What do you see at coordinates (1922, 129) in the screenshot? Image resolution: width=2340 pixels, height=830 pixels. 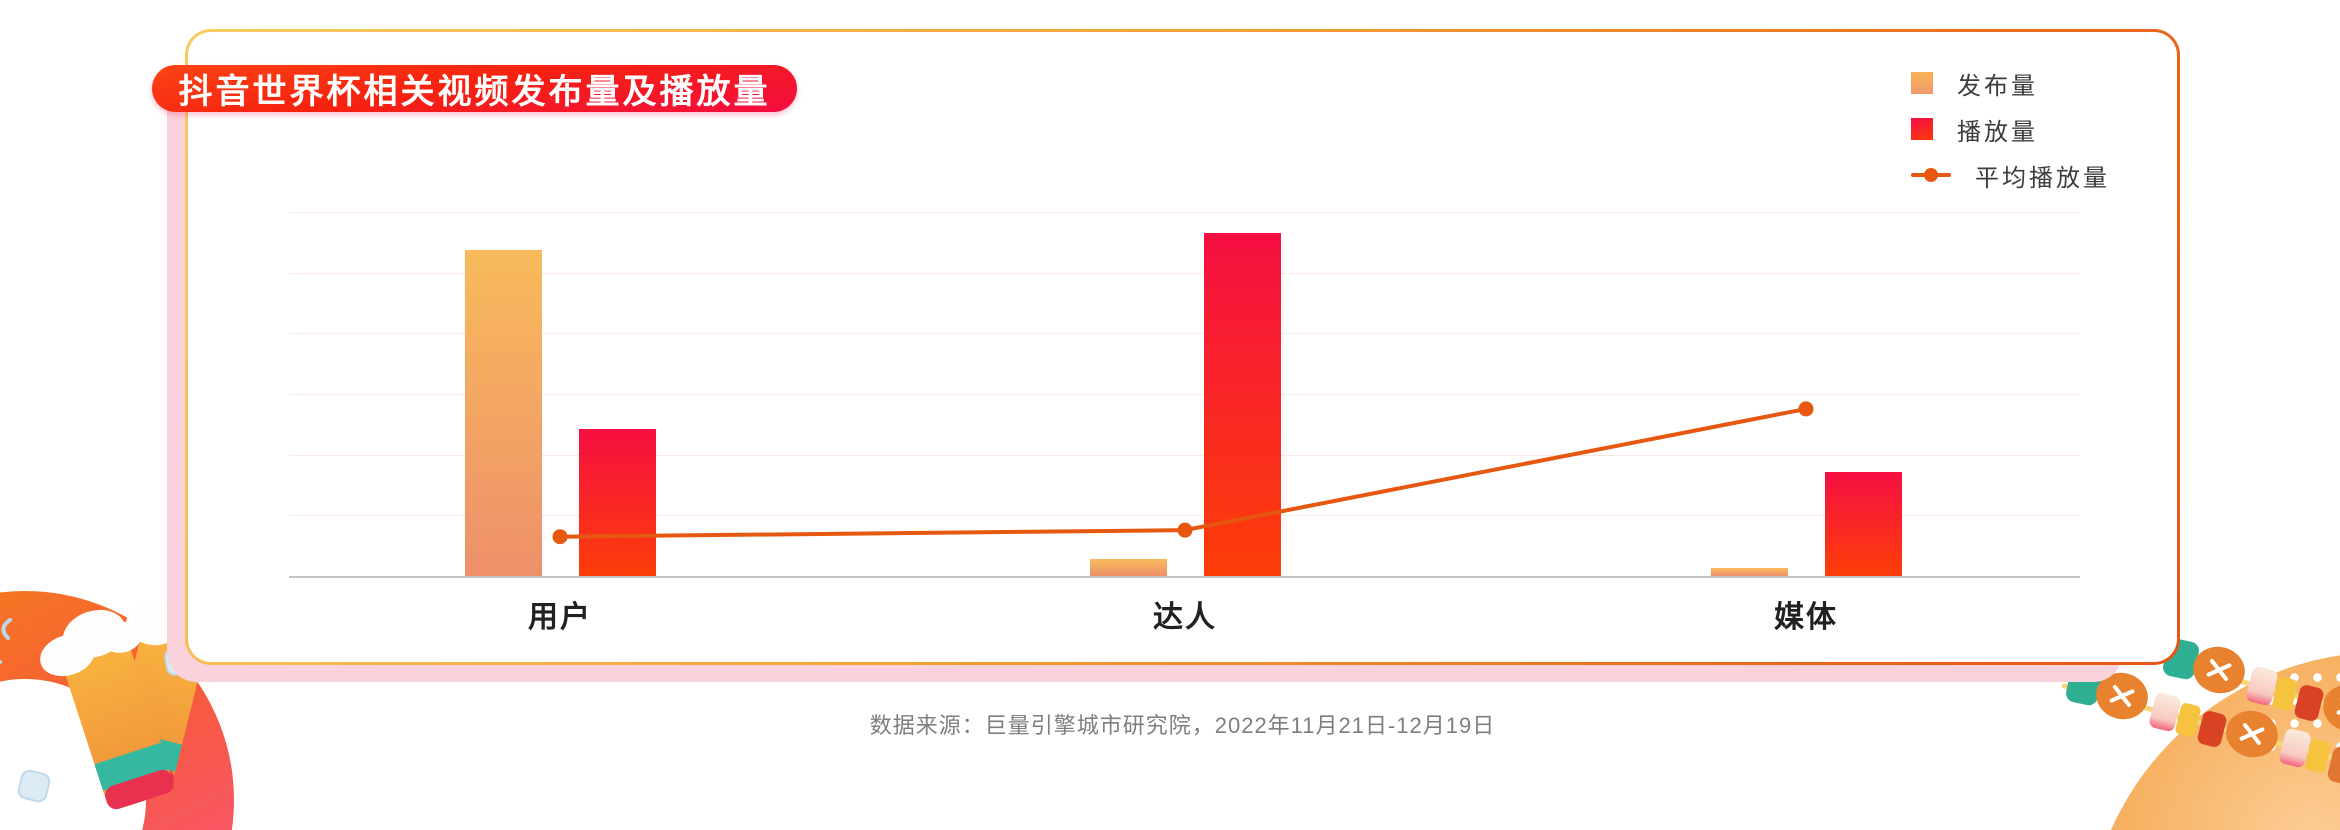 I see `play-swatch-icon` at bounding box center [1922, 129].